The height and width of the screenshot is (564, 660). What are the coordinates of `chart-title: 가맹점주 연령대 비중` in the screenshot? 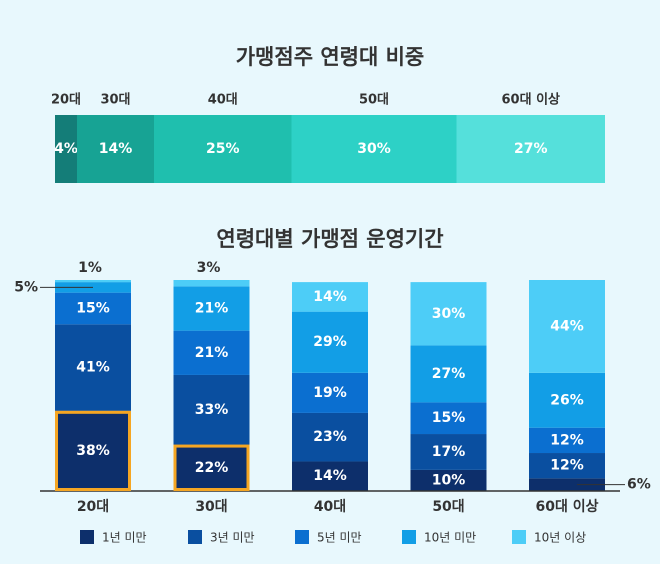 It's located at (330, 57).